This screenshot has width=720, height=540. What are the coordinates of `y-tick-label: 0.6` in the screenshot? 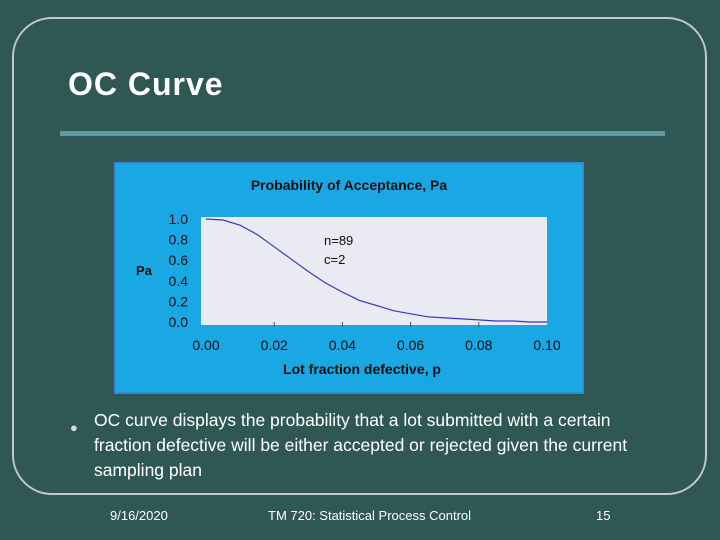 It's located at (179, 260).